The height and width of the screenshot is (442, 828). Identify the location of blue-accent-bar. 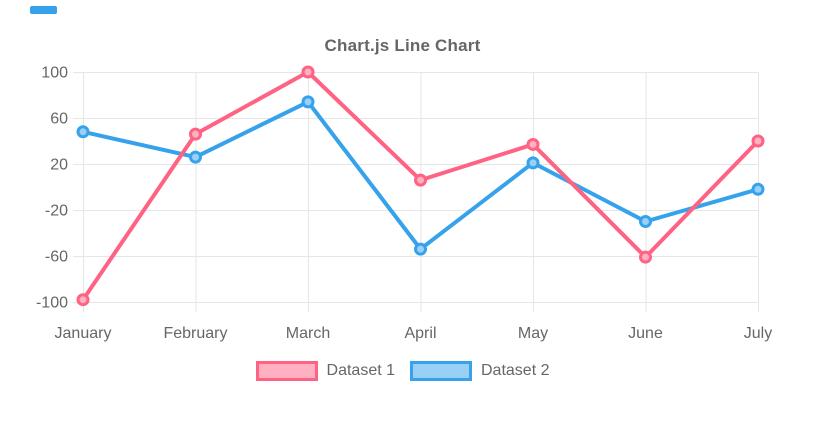
(43, 10).